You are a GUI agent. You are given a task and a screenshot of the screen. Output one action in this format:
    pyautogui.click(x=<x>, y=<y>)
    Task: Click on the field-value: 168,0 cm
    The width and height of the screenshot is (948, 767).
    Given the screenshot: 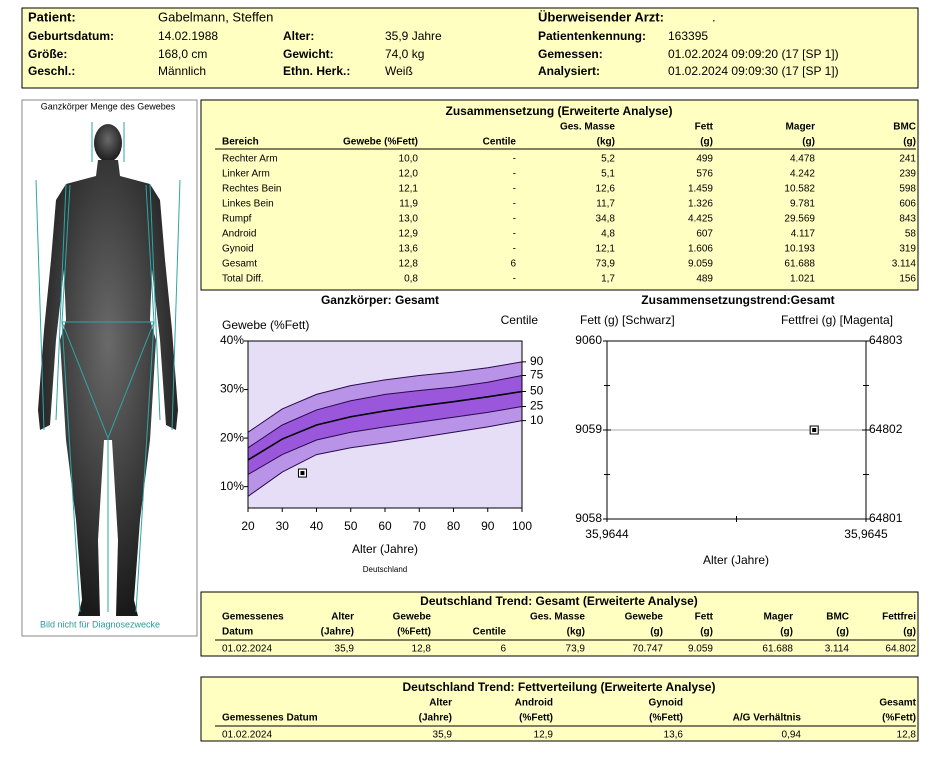 What is the action you would take?
    pyautogui.click(x=182, y=54)
    